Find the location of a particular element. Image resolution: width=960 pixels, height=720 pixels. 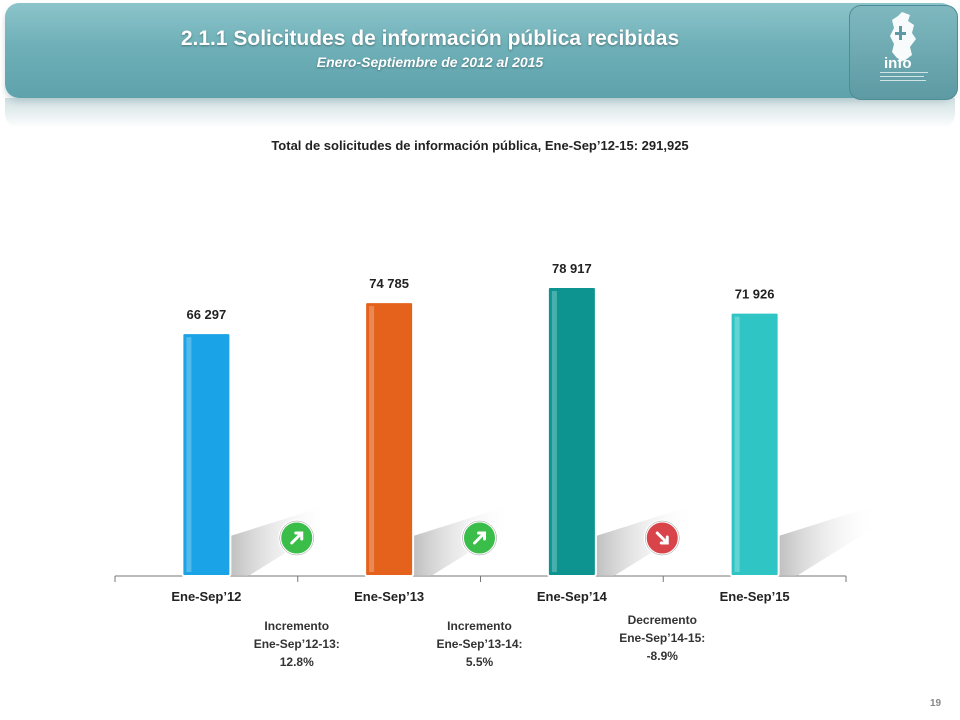

arrow-down-right-icon is located at coordinates (662, 538).